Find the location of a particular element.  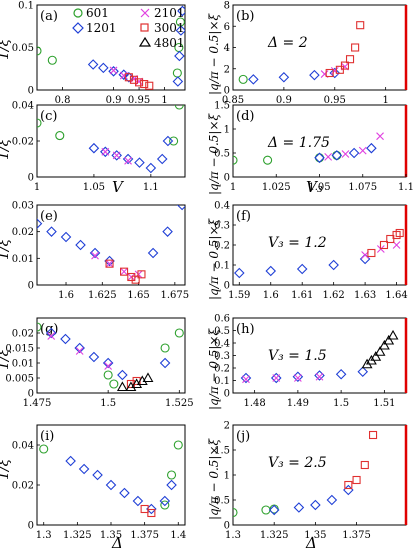

xtick-label-d: 1 is located at coordinates (233, 187).